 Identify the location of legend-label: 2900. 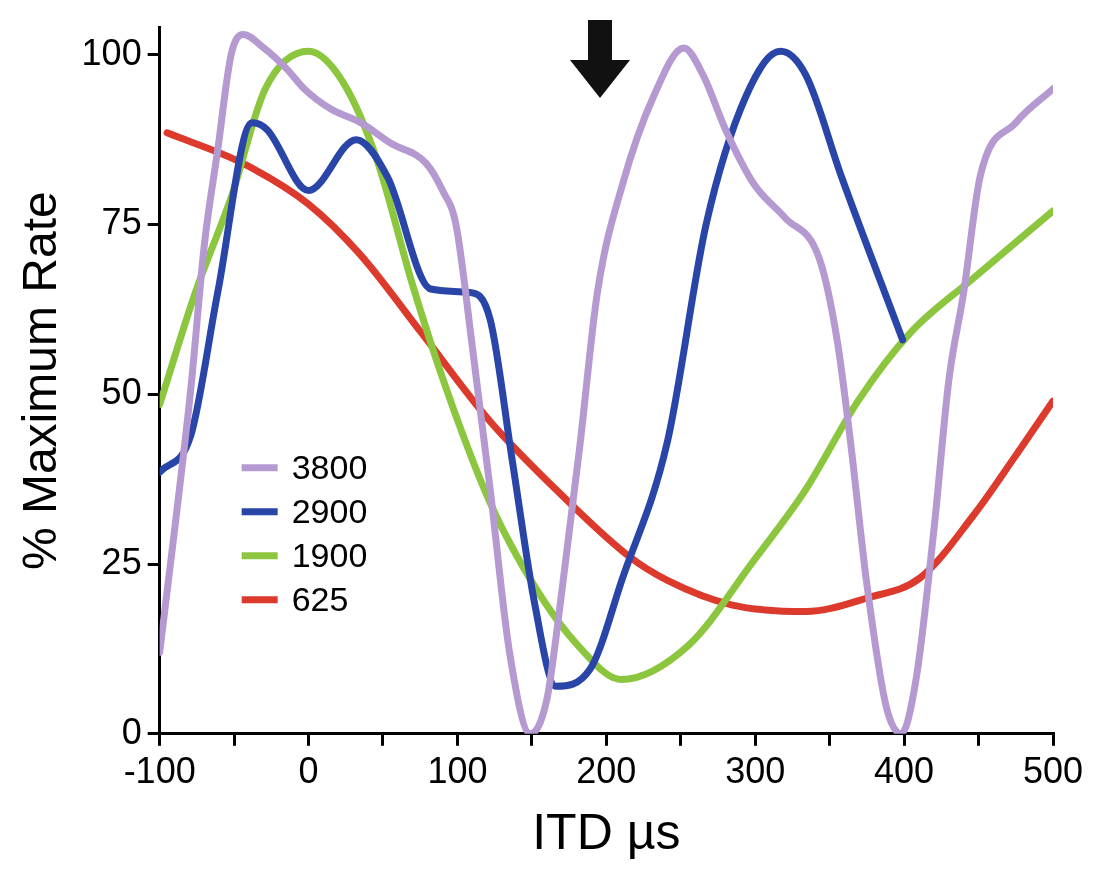
(329, 511).